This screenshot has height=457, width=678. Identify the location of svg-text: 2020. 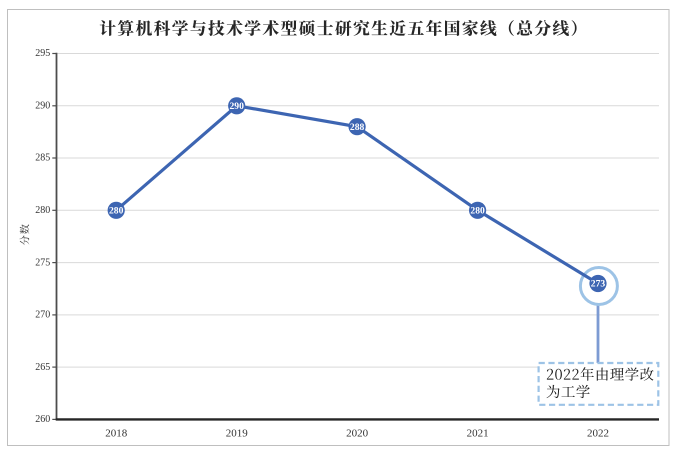
(357, 433).